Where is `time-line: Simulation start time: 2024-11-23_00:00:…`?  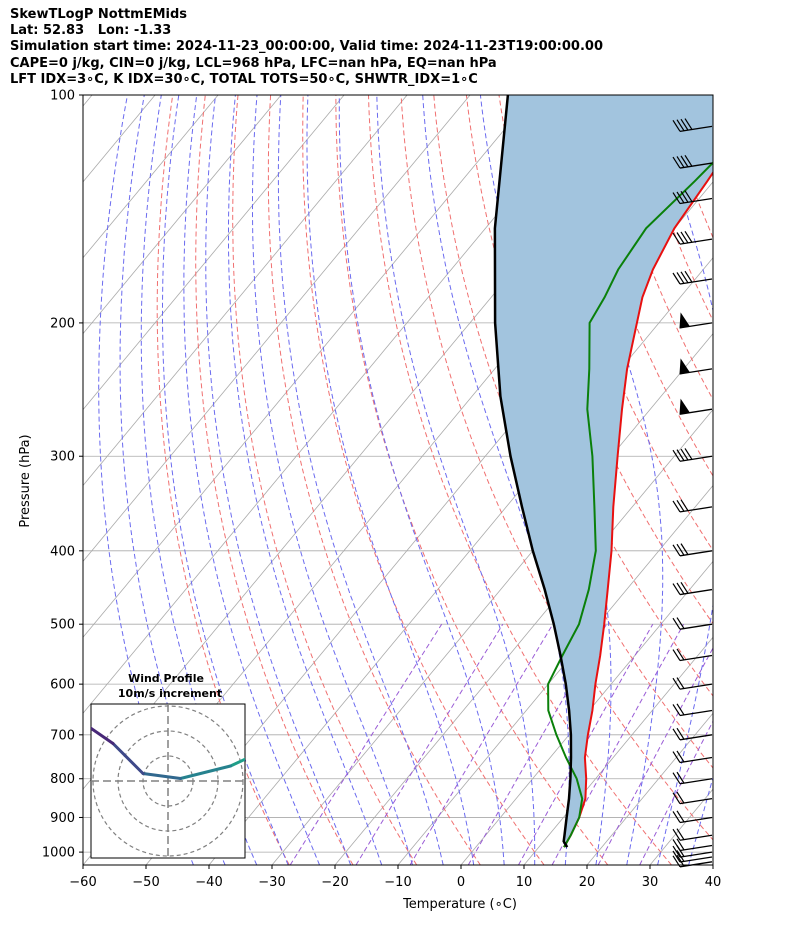
time-line: Simulation start time: 2024-11-23_00:00:… is located at coordinates (306, 47).